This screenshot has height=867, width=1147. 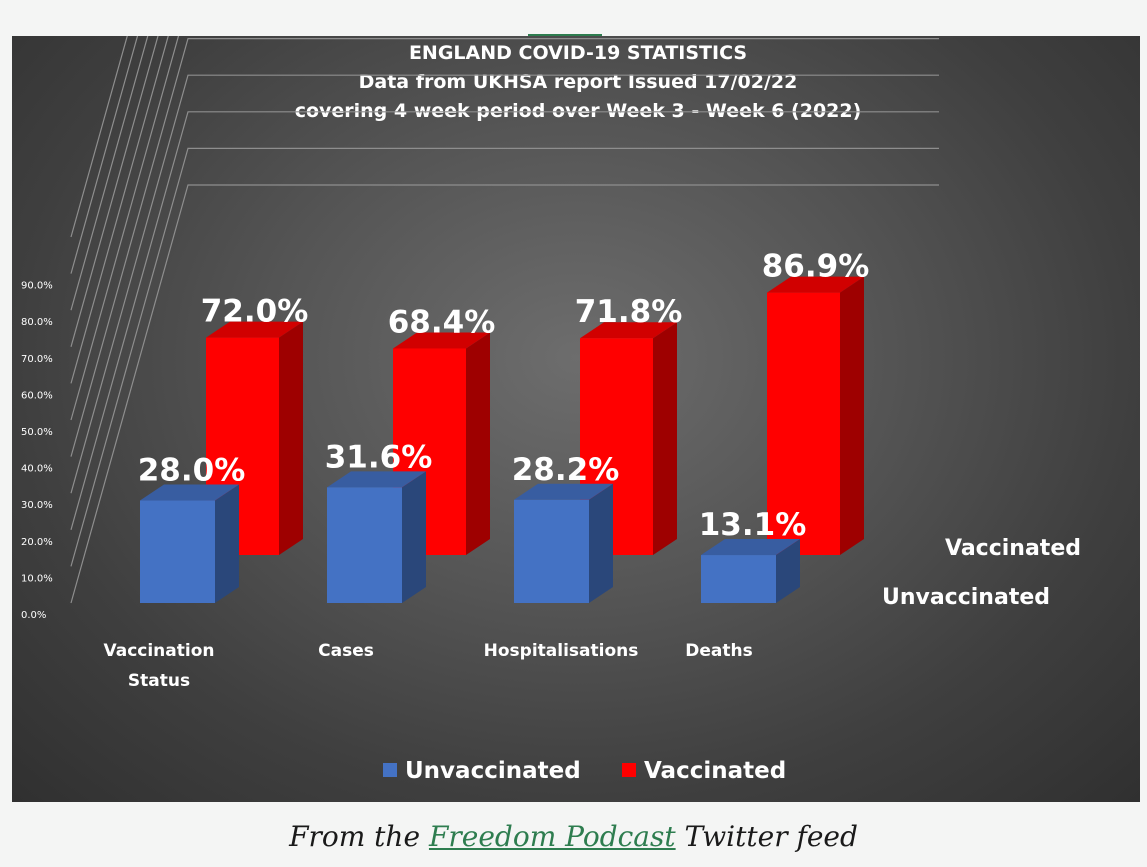 I want to click on data-label-unvaccinated: 28.0%, so click(x=192, y=471).